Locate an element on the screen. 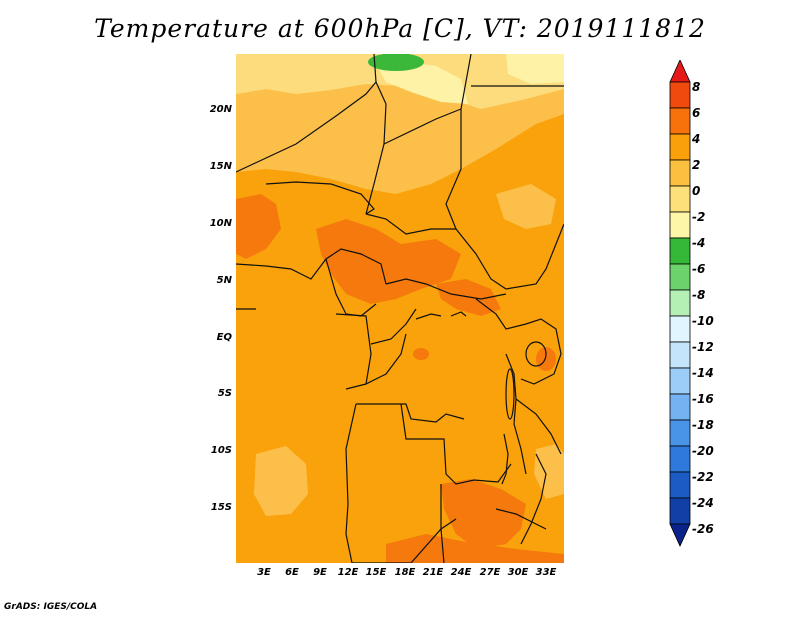 Image resolution: width=800 pixels, height=618 pixels. lon-label-18e: 18E is located at coordinates (405, 572).